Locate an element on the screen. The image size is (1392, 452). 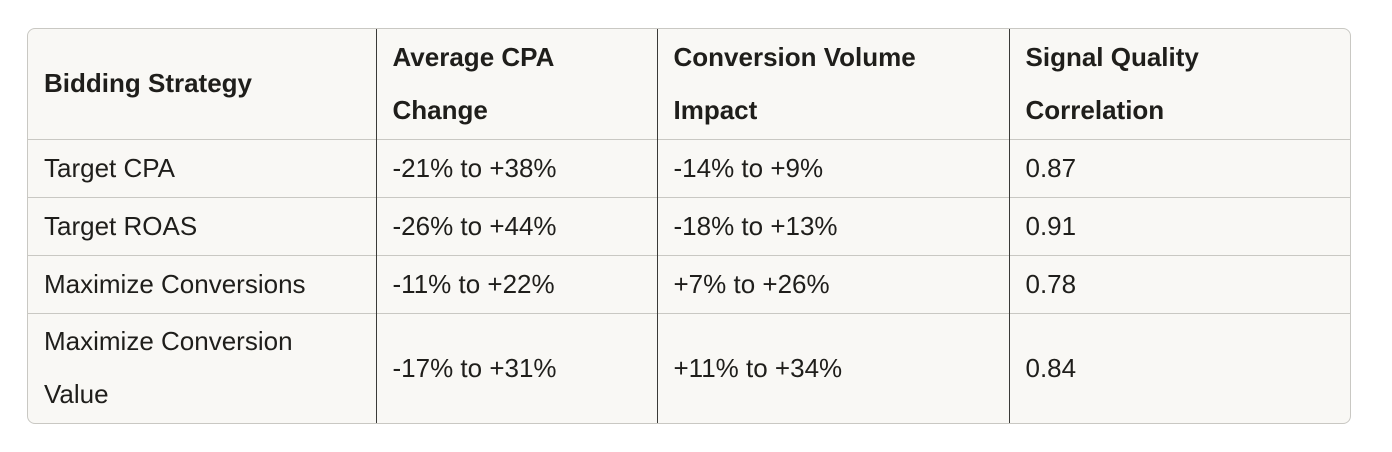
cell-volume-impact: +11% to +34% is located at coordinates (832, 367).